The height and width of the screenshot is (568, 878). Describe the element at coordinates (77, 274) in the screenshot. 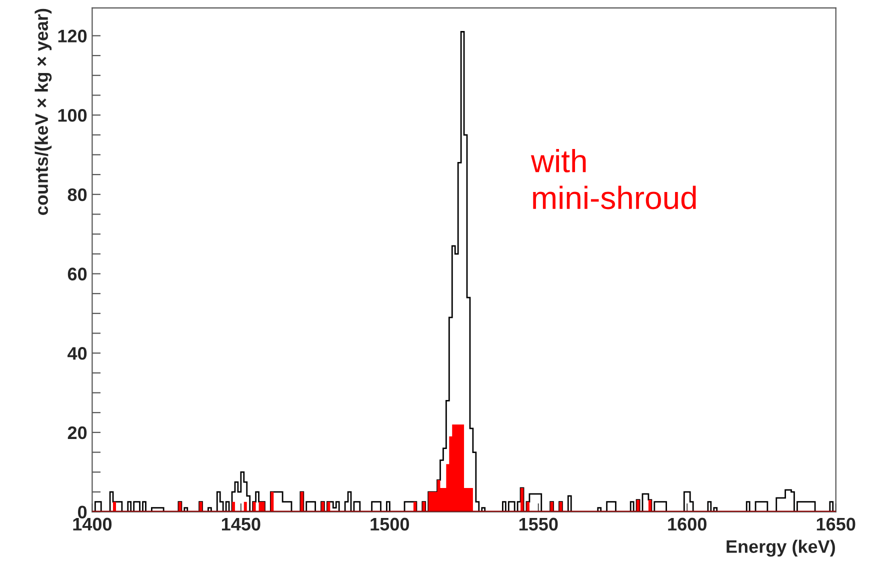

I see `y-tick-label: 60` at that location.